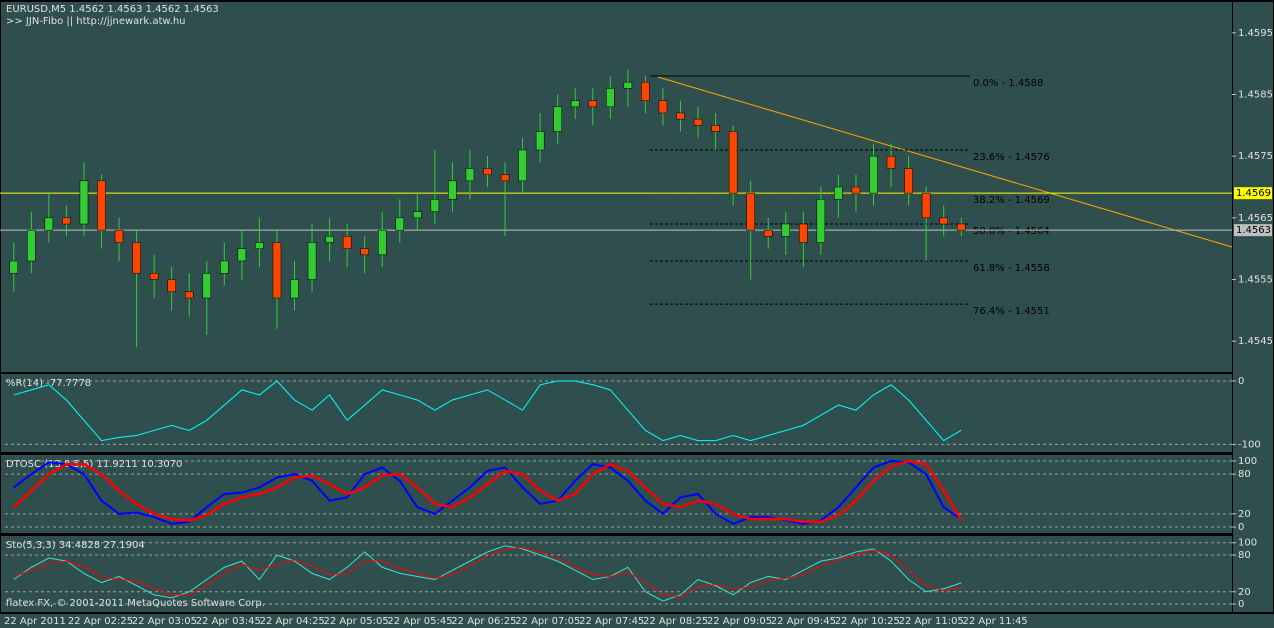 This screenshot has height=628, width=1274. What do you see at coordinates (483, 621) in the screenshot?
I see `x-tick-label: 22 Apr 06:25` at bounding box center [483, 621].